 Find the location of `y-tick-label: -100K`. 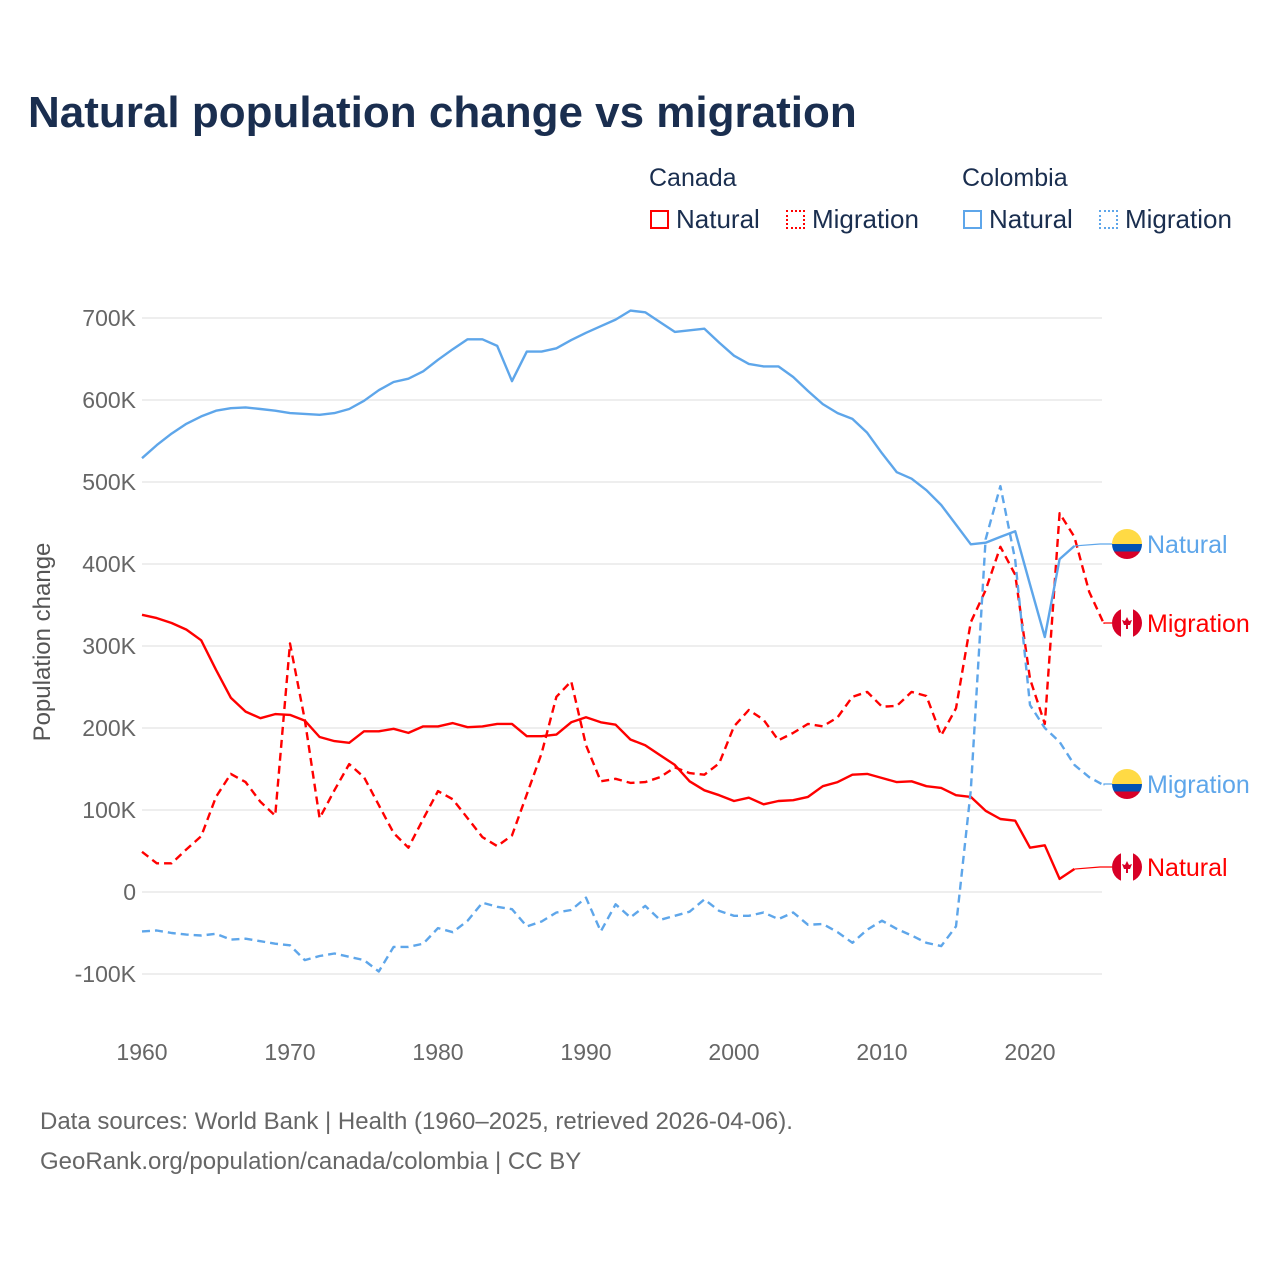

y-tick-label: -100K is located at coordinates (106, 974).